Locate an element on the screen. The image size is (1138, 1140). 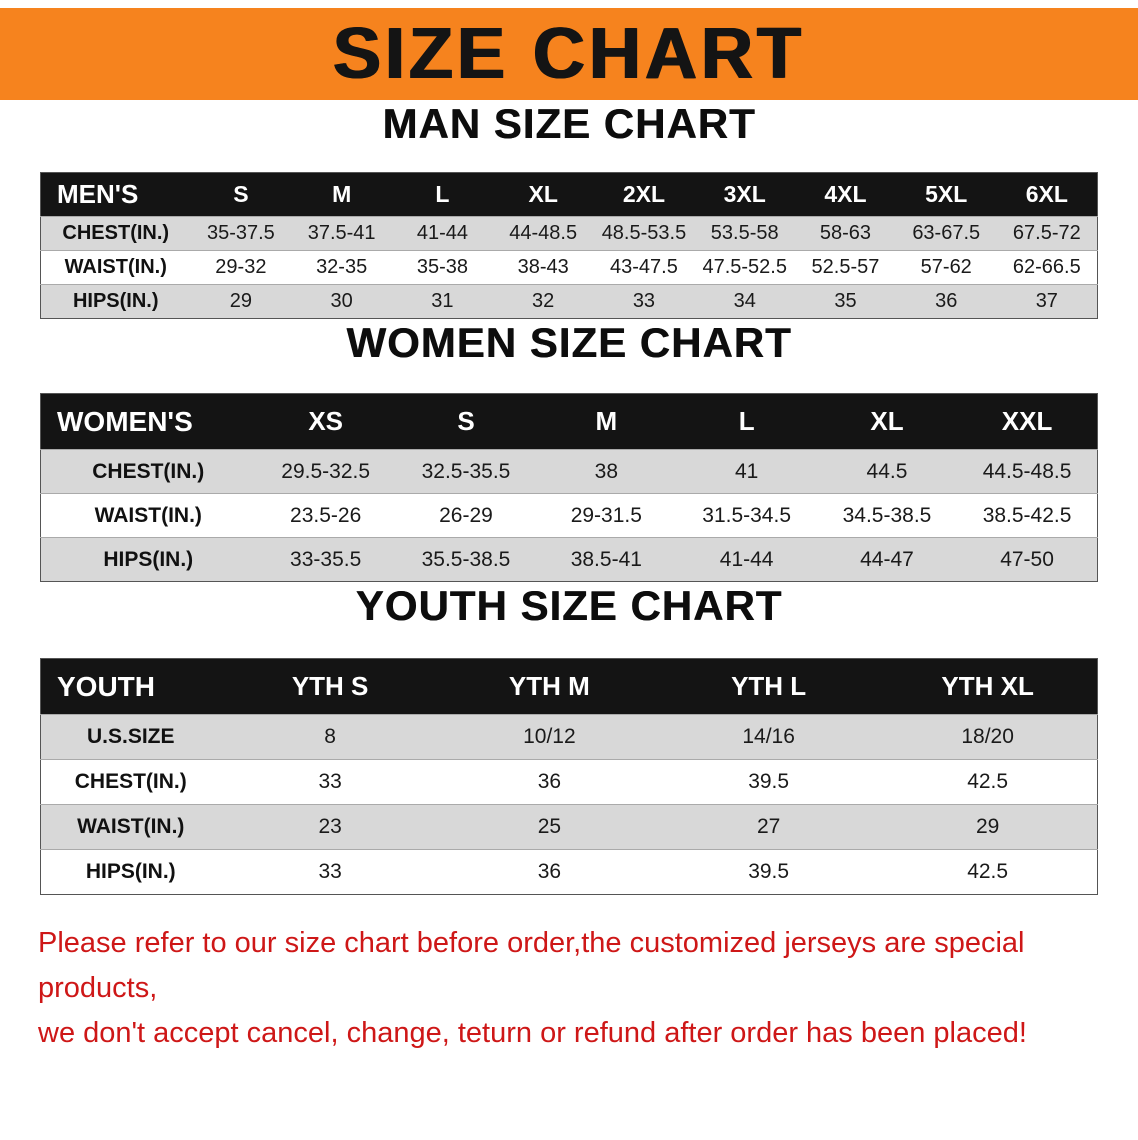
value-cell: 35 is located at coordinates (845, 301).